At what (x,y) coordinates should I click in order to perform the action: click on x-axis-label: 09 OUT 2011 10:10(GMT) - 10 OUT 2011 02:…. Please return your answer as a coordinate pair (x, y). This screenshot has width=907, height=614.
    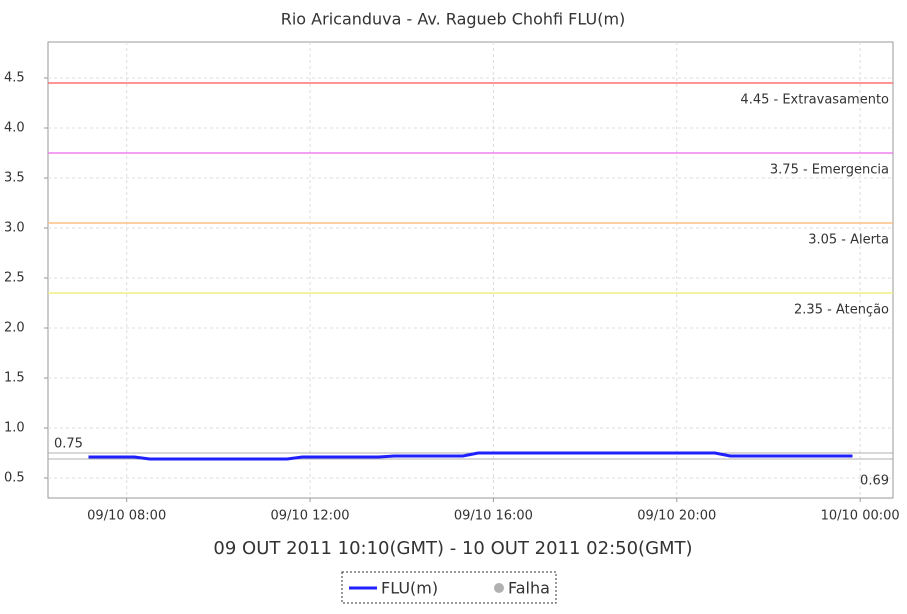
    Looking at the image, I should click on (452, 548).